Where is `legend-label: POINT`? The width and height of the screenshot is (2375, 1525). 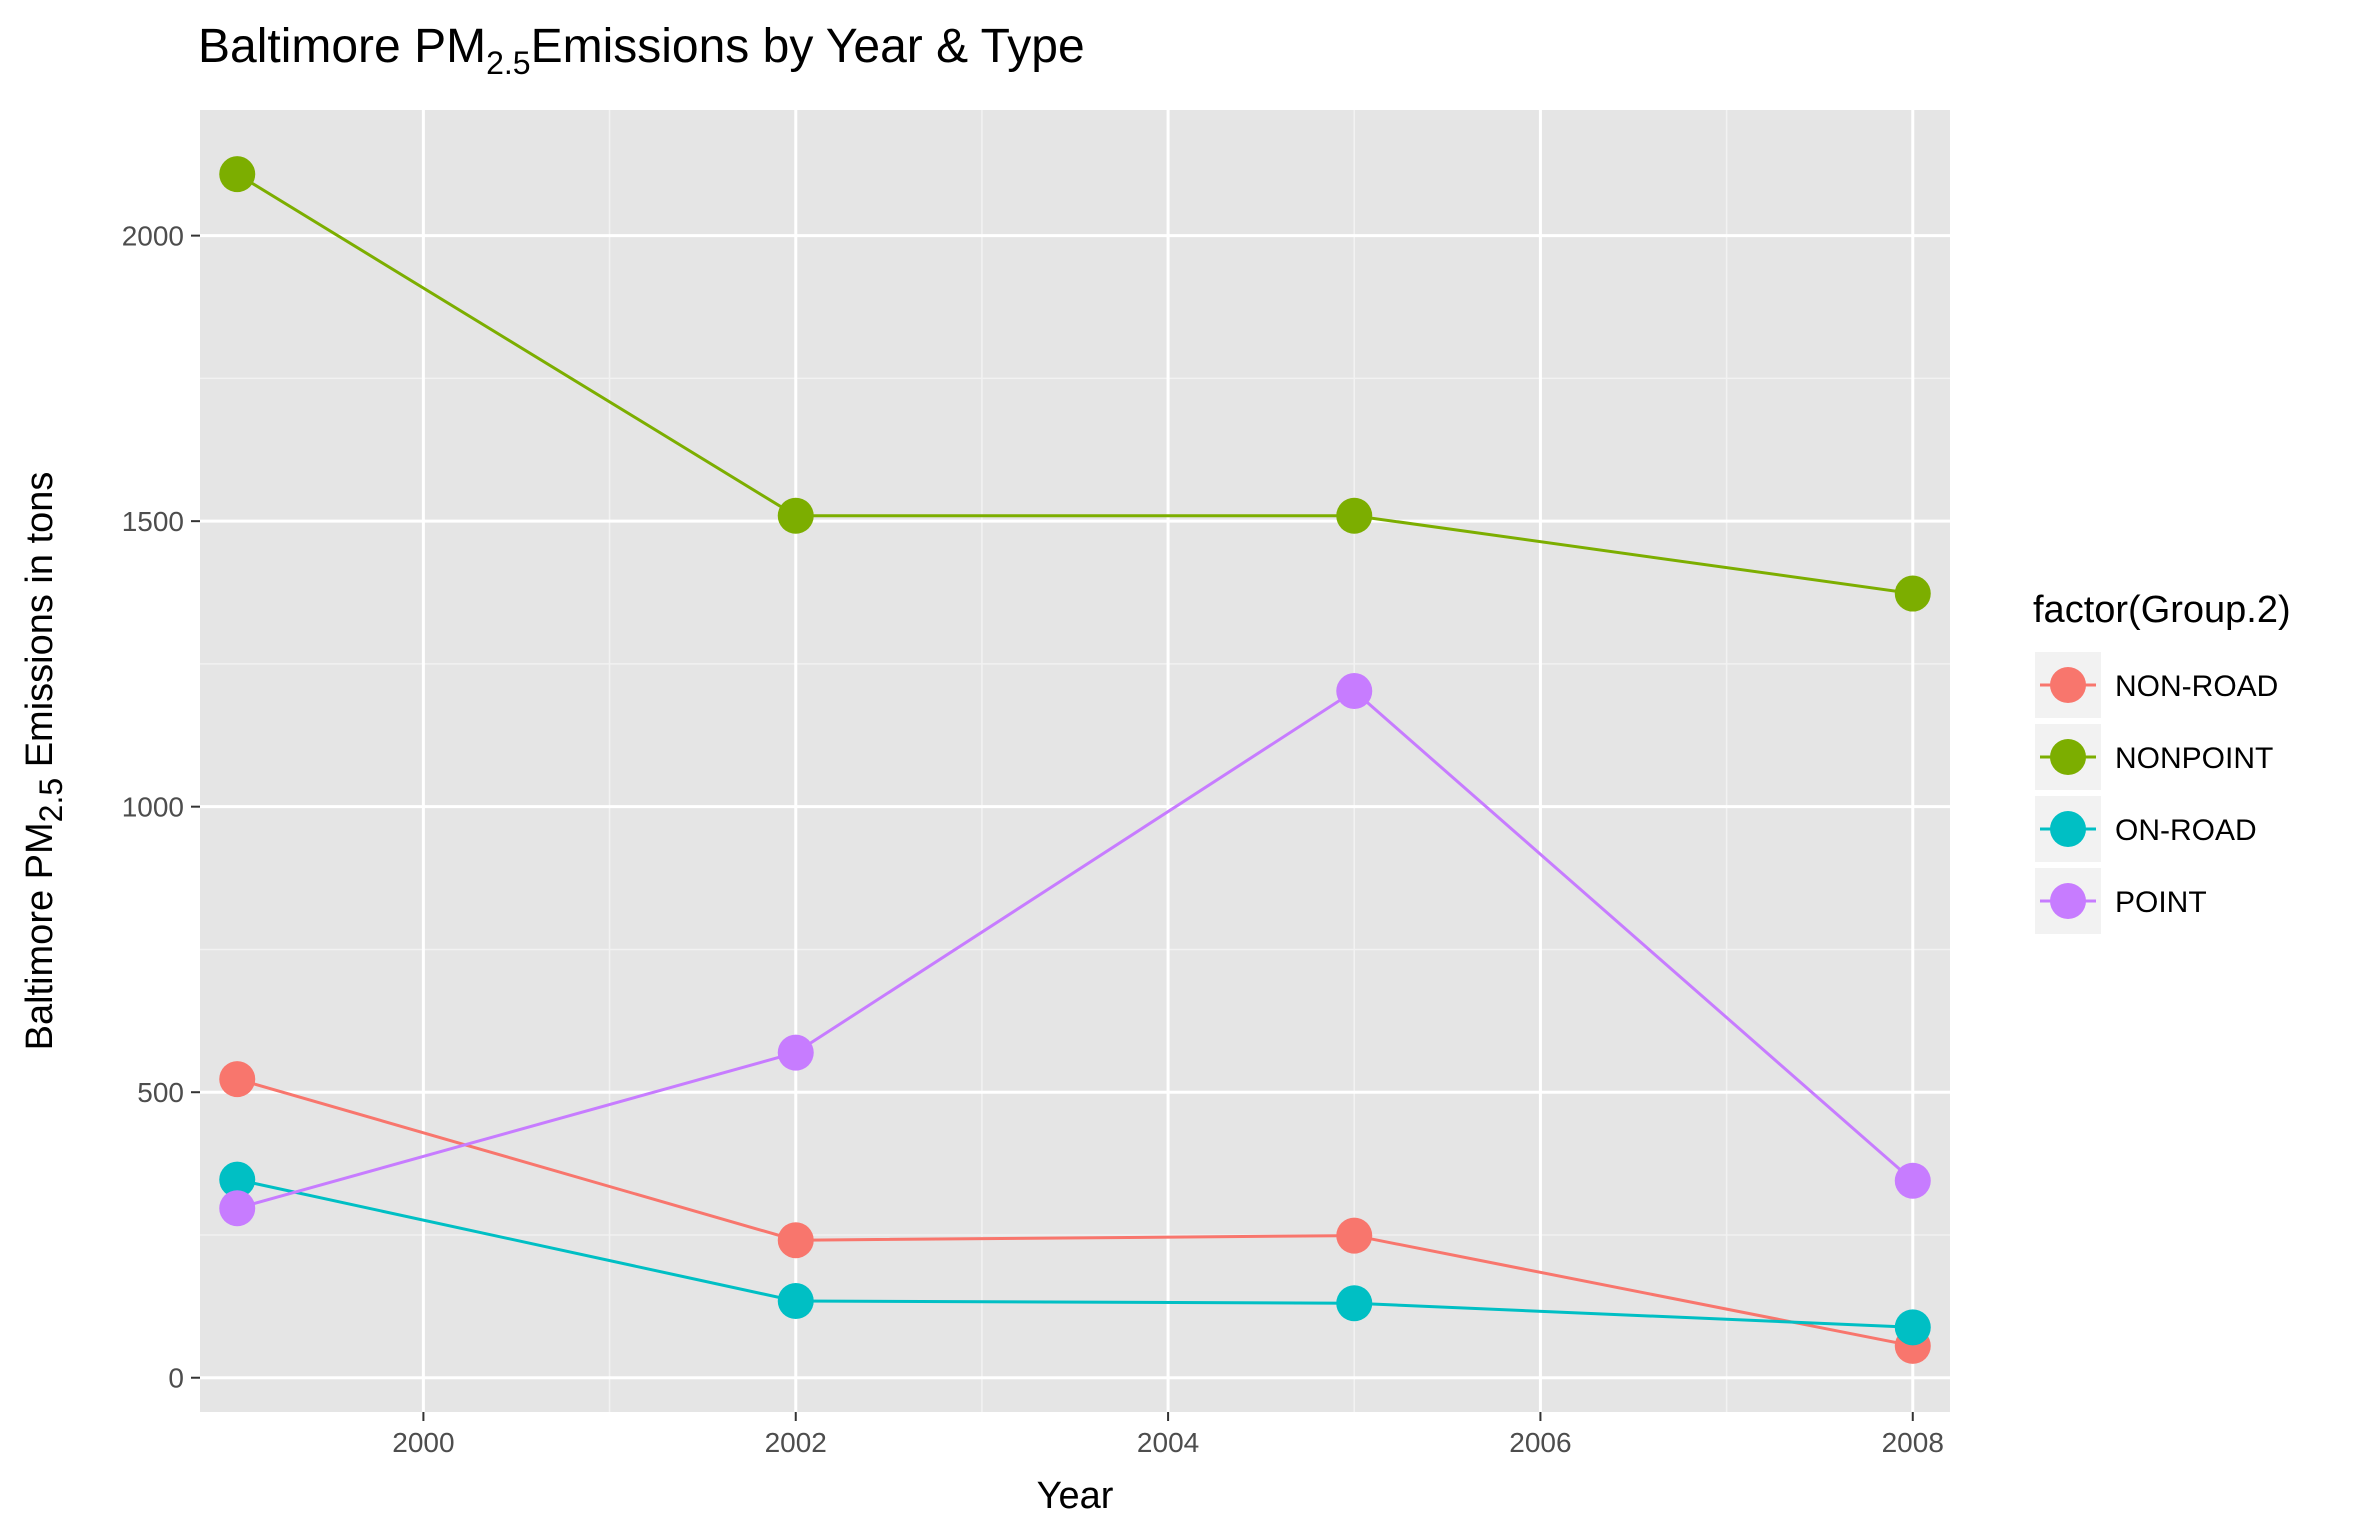
legend-label: POINT is located at coordinates (2161, 902).